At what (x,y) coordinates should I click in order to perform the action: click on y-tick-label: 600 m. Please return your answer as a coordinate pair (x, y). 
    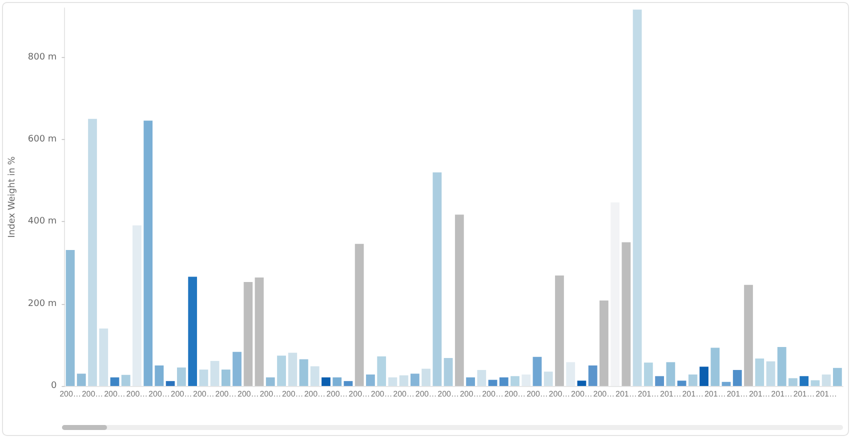
    Looking at the image, I should click on (42, 139).